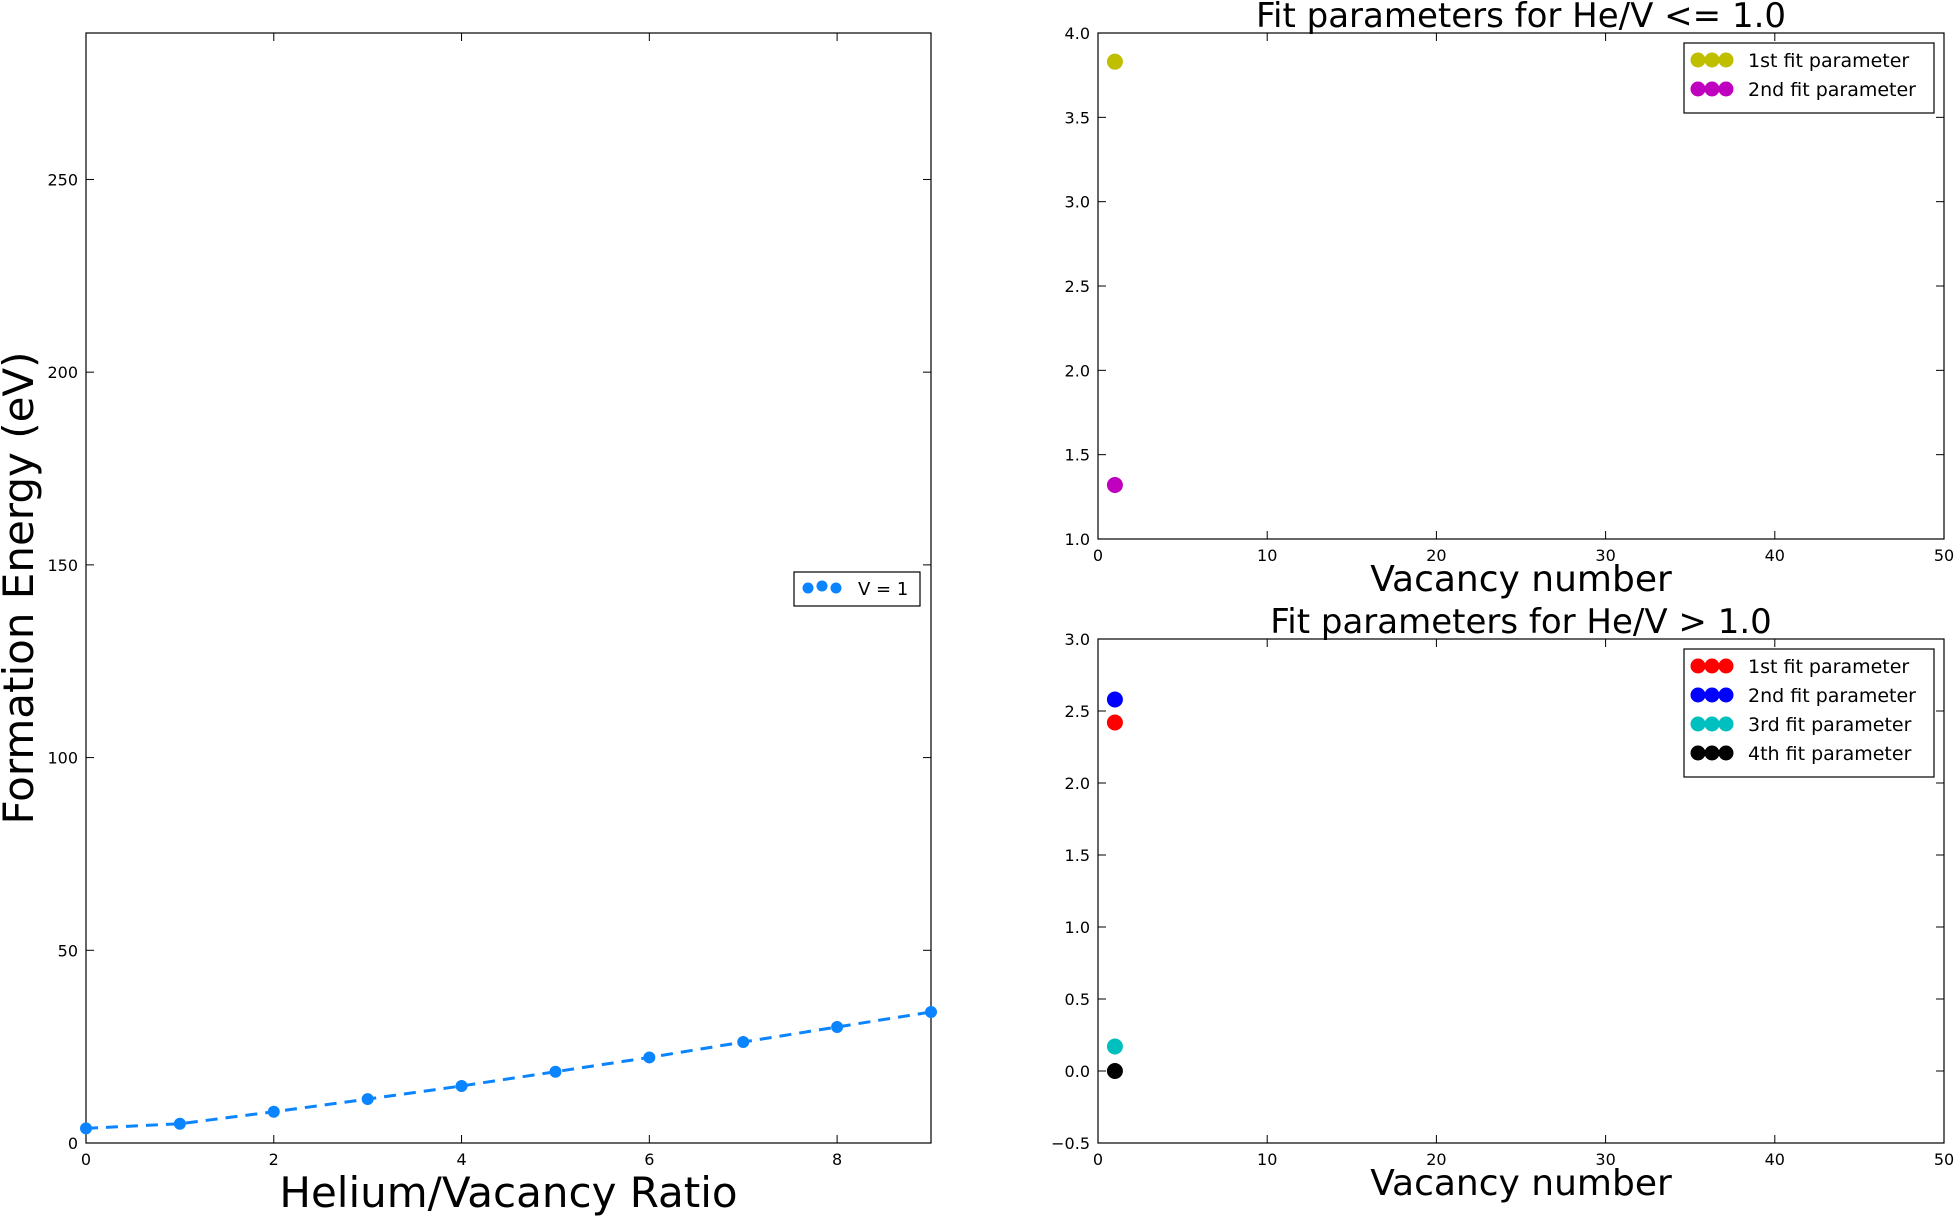 The width and height of the screenshot is (1955, 1217). Describe the element at coordinates (21, 587) in the screenshot. I see `y-axis-label: Formation Energy (eV)` at that location.